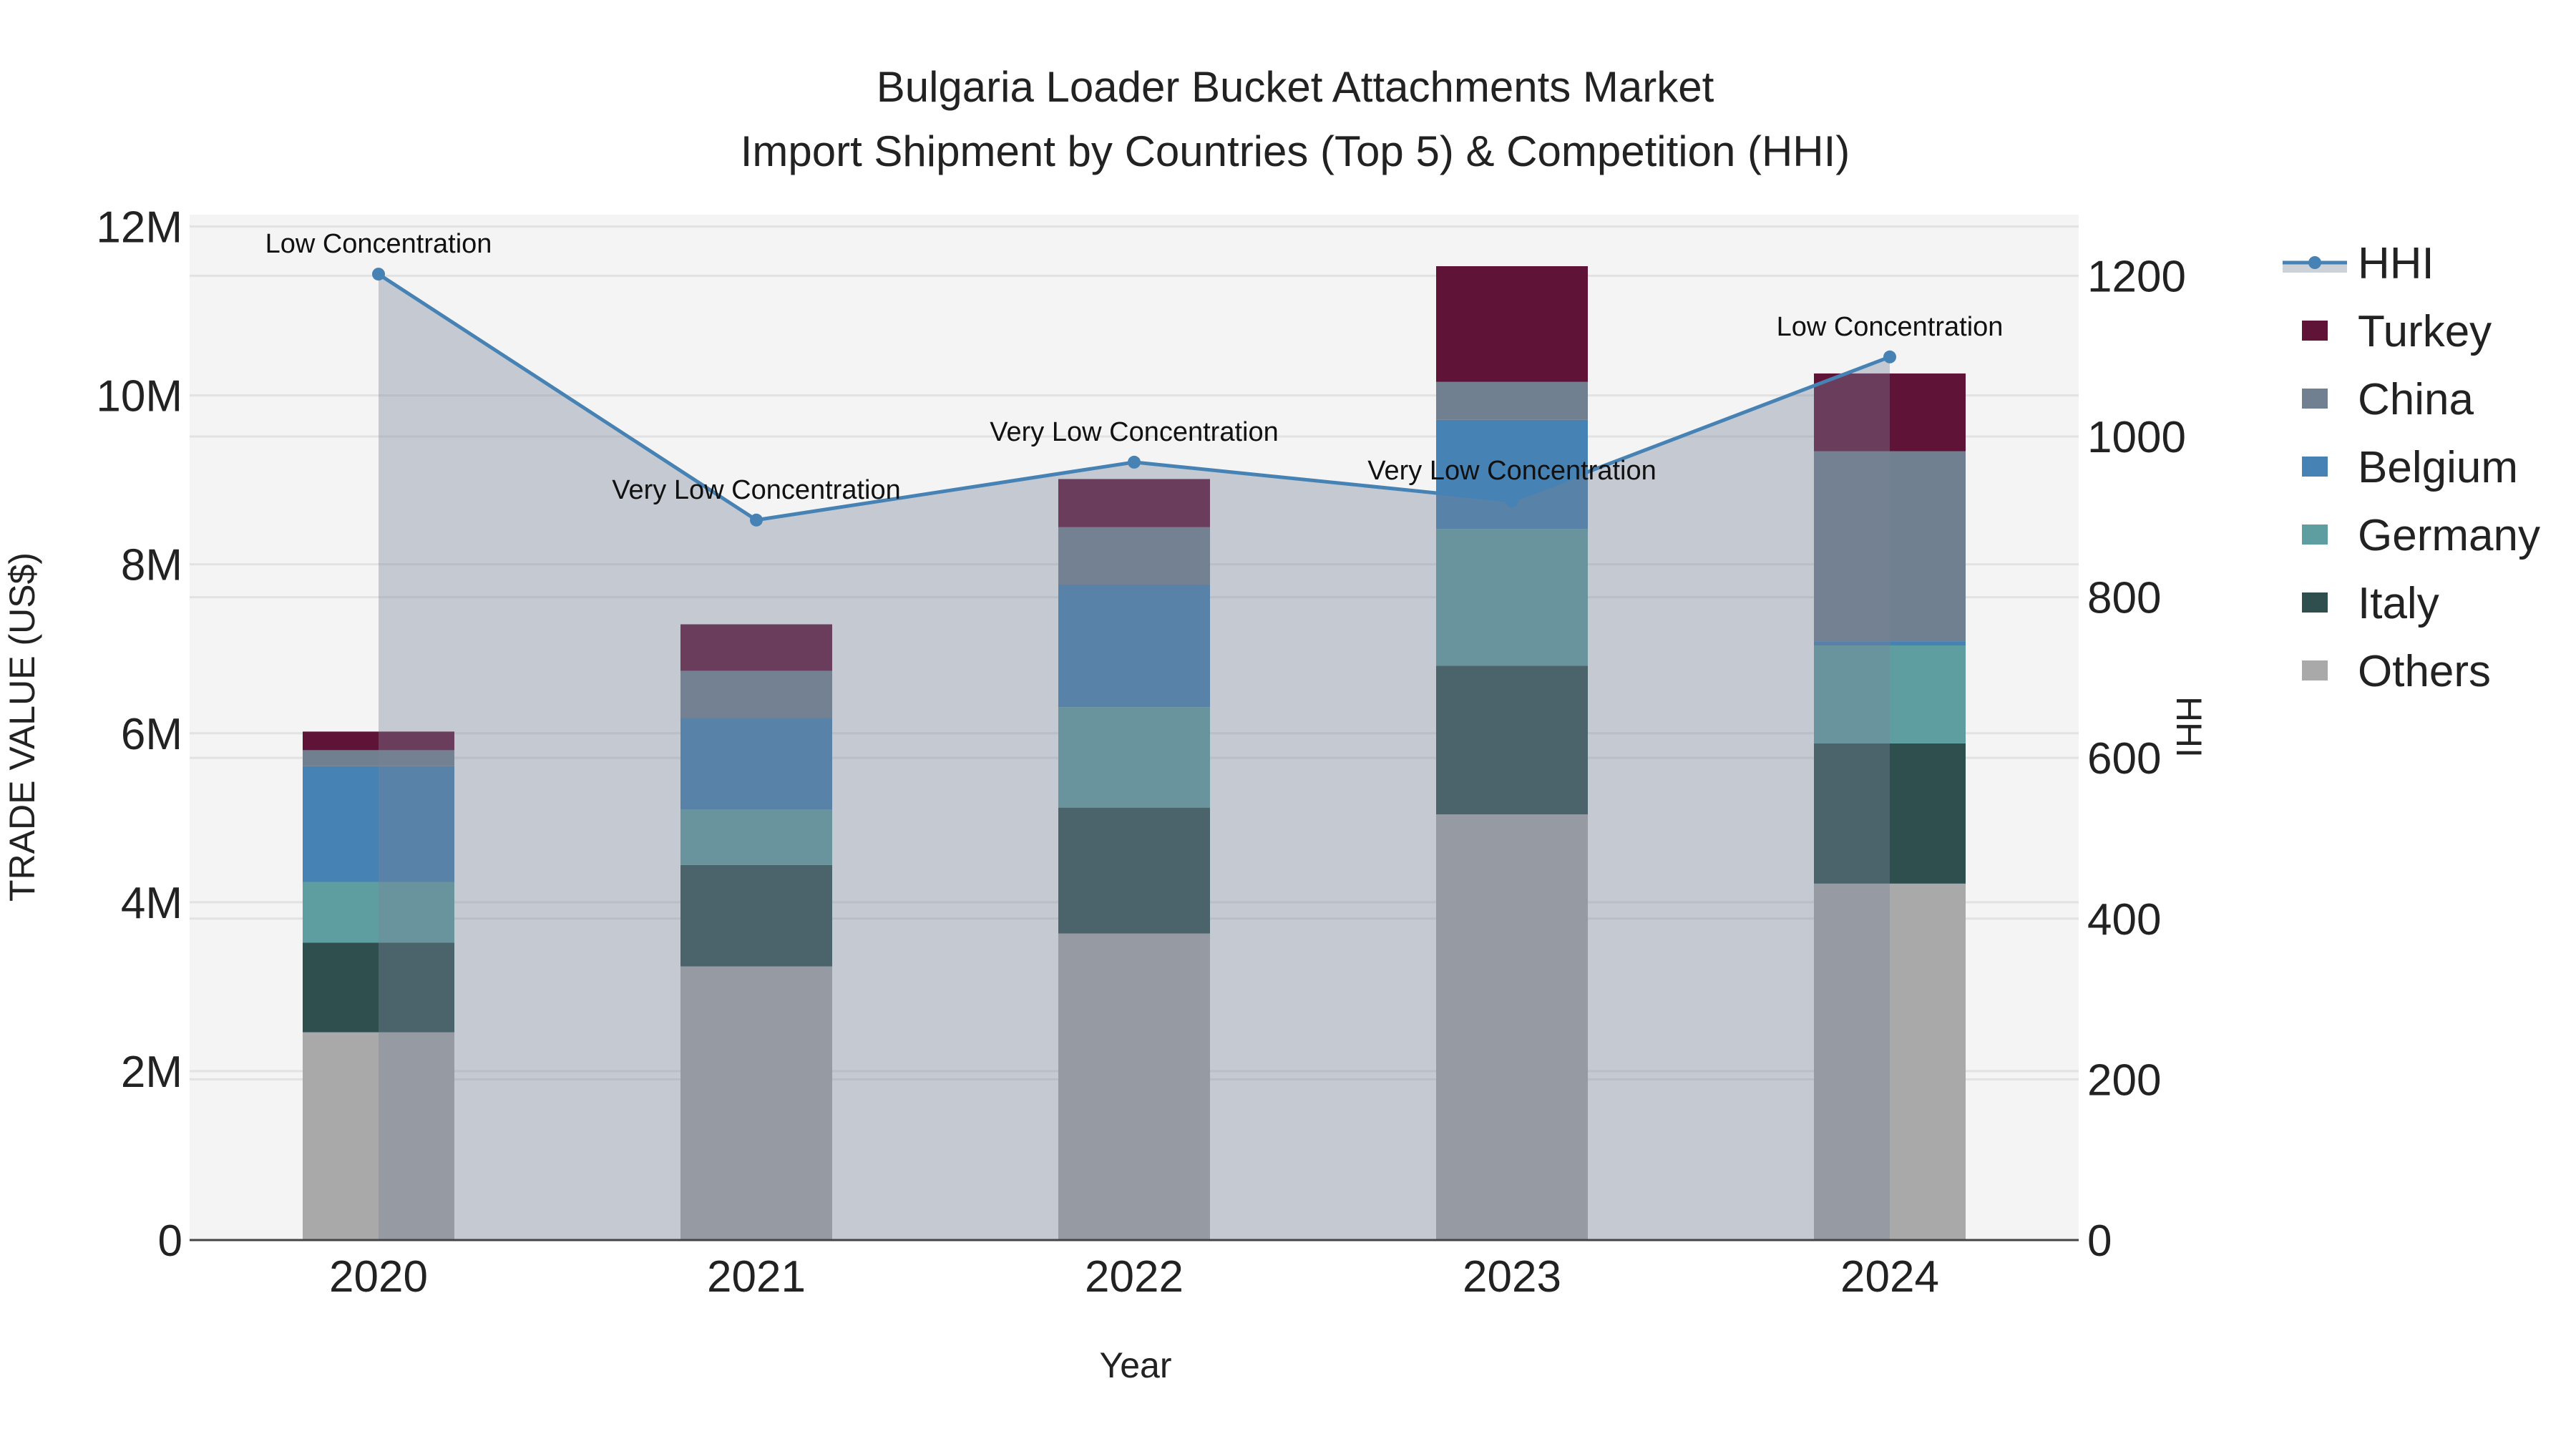 This screenshot has height=1449, width=2576. I want to click on bar-belgium-2024, so click(1890, 643).